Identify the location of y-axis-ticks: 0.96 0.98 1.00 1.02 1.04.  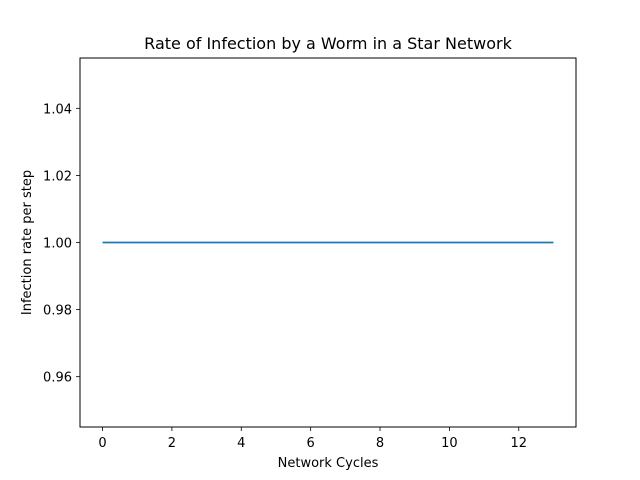
(61, 244).